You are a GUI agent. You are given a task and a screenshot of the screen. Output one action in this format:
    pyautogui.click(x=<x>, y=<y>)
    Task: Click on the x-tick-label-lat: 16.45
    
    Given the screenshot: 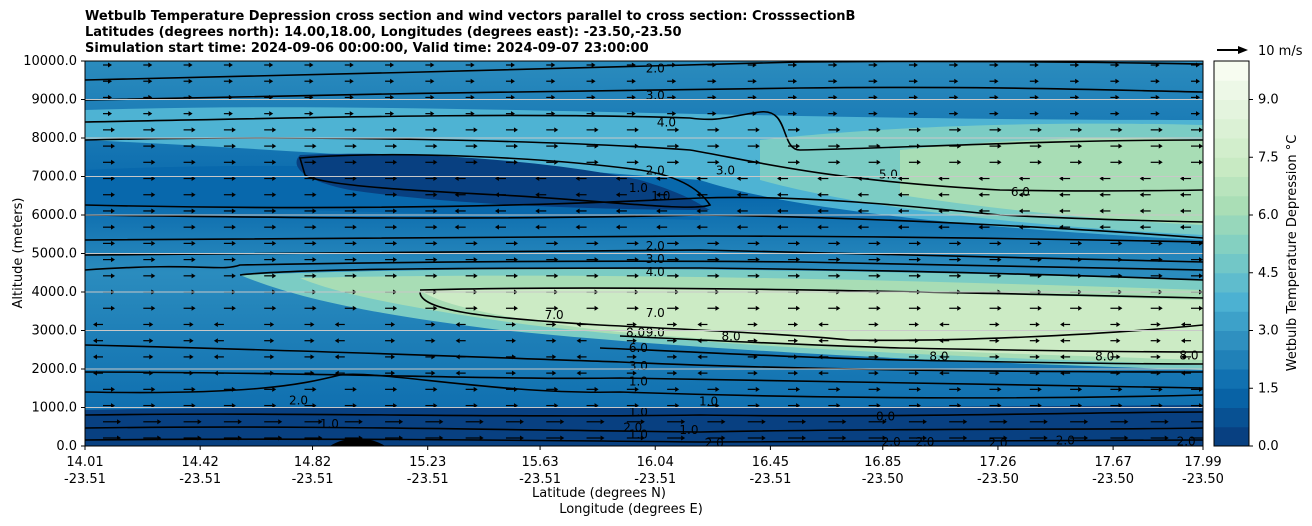 What is the action you would take?
    pyautogui.click(x=770, y=462)
    